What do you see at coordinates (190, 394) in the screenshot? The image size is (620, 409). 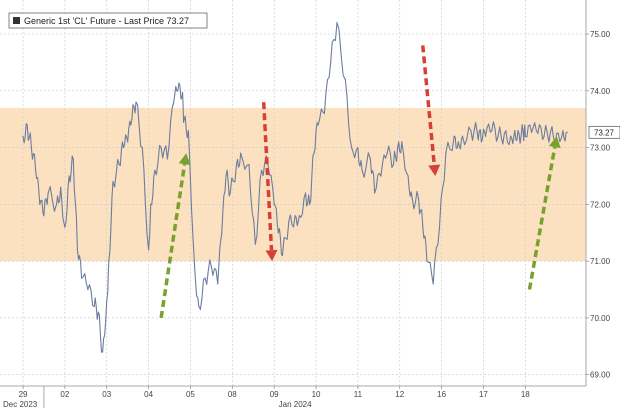 I see `x-tick-label: 05` at bounding box center [190, 394].